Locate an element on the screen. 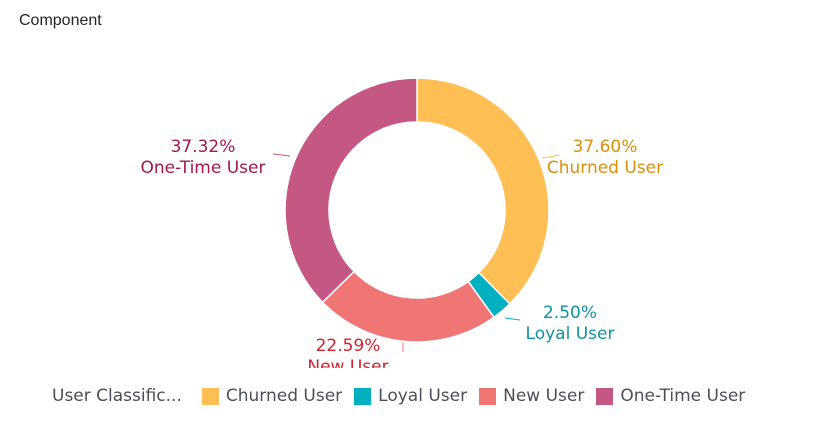  data-label-category: Churned User is located at coordinates (605, 168).